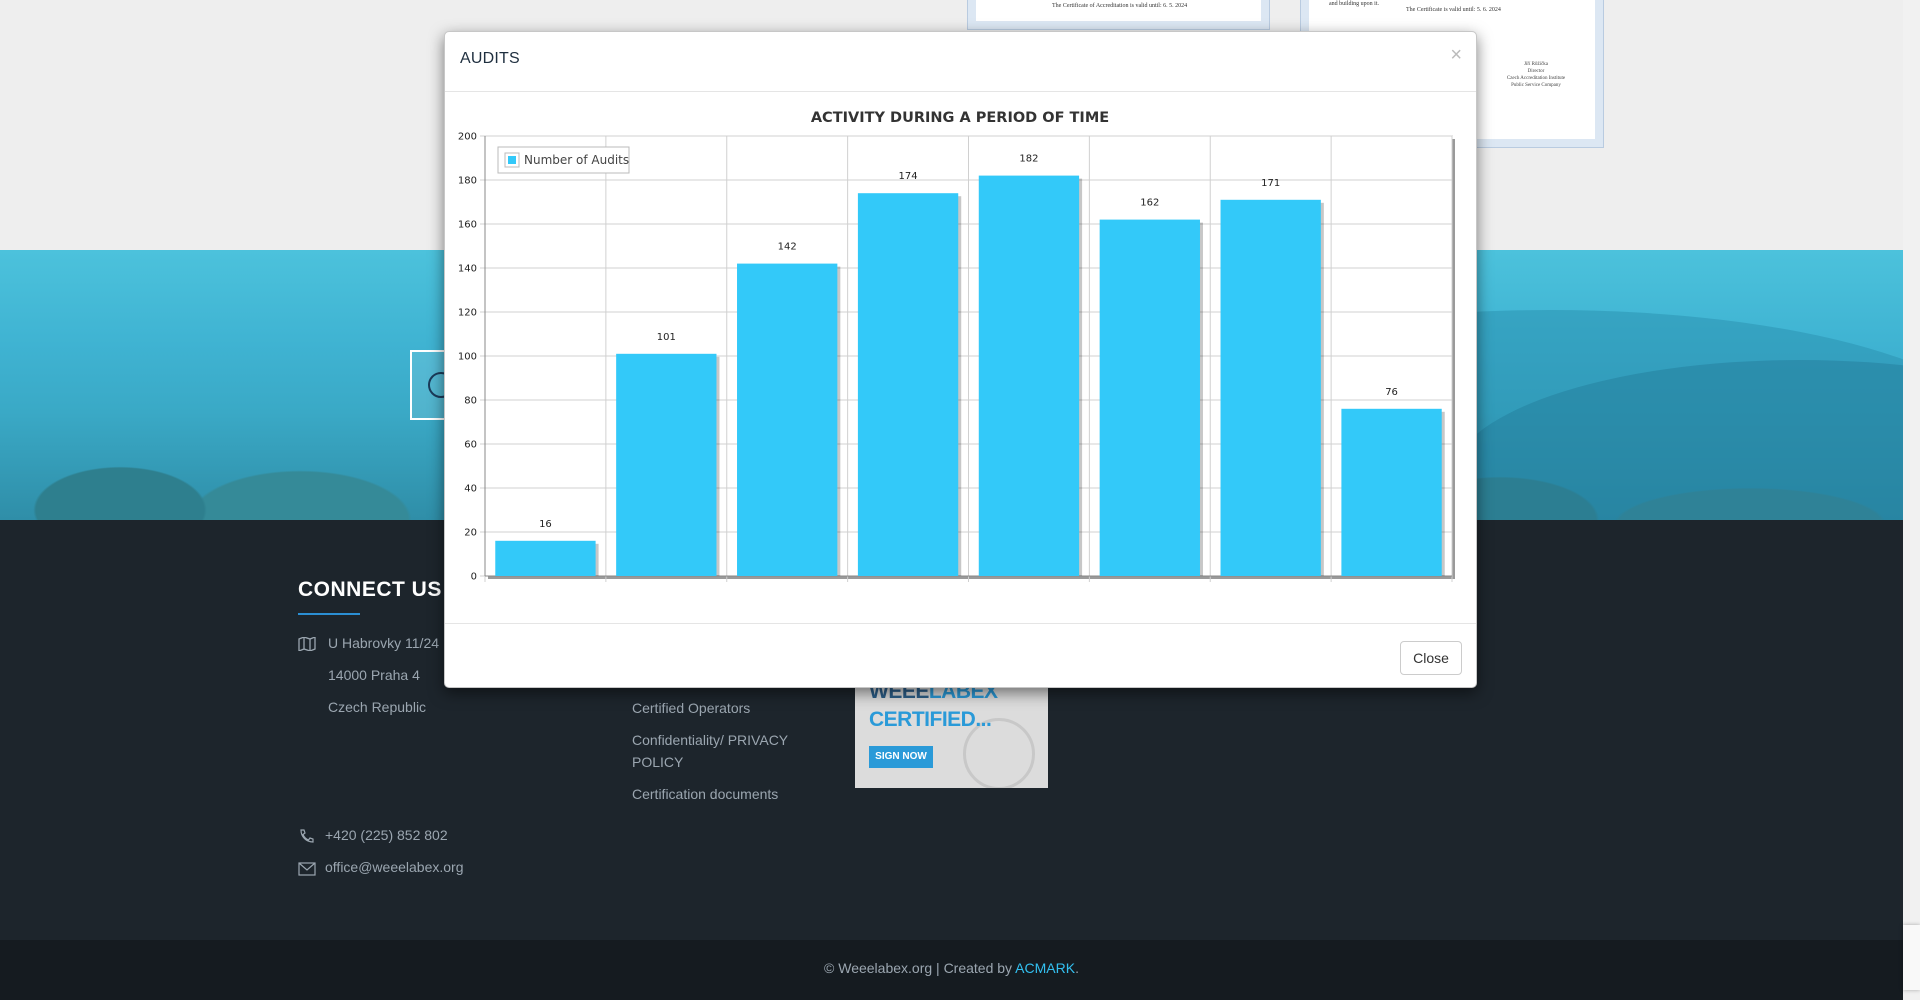 The height and width of the screenshot is (1000, 1920). What do you see at coordinates (467, 137) in the screenshot?
I see `y-tick-label: 200` at bounding box center [467, 137].